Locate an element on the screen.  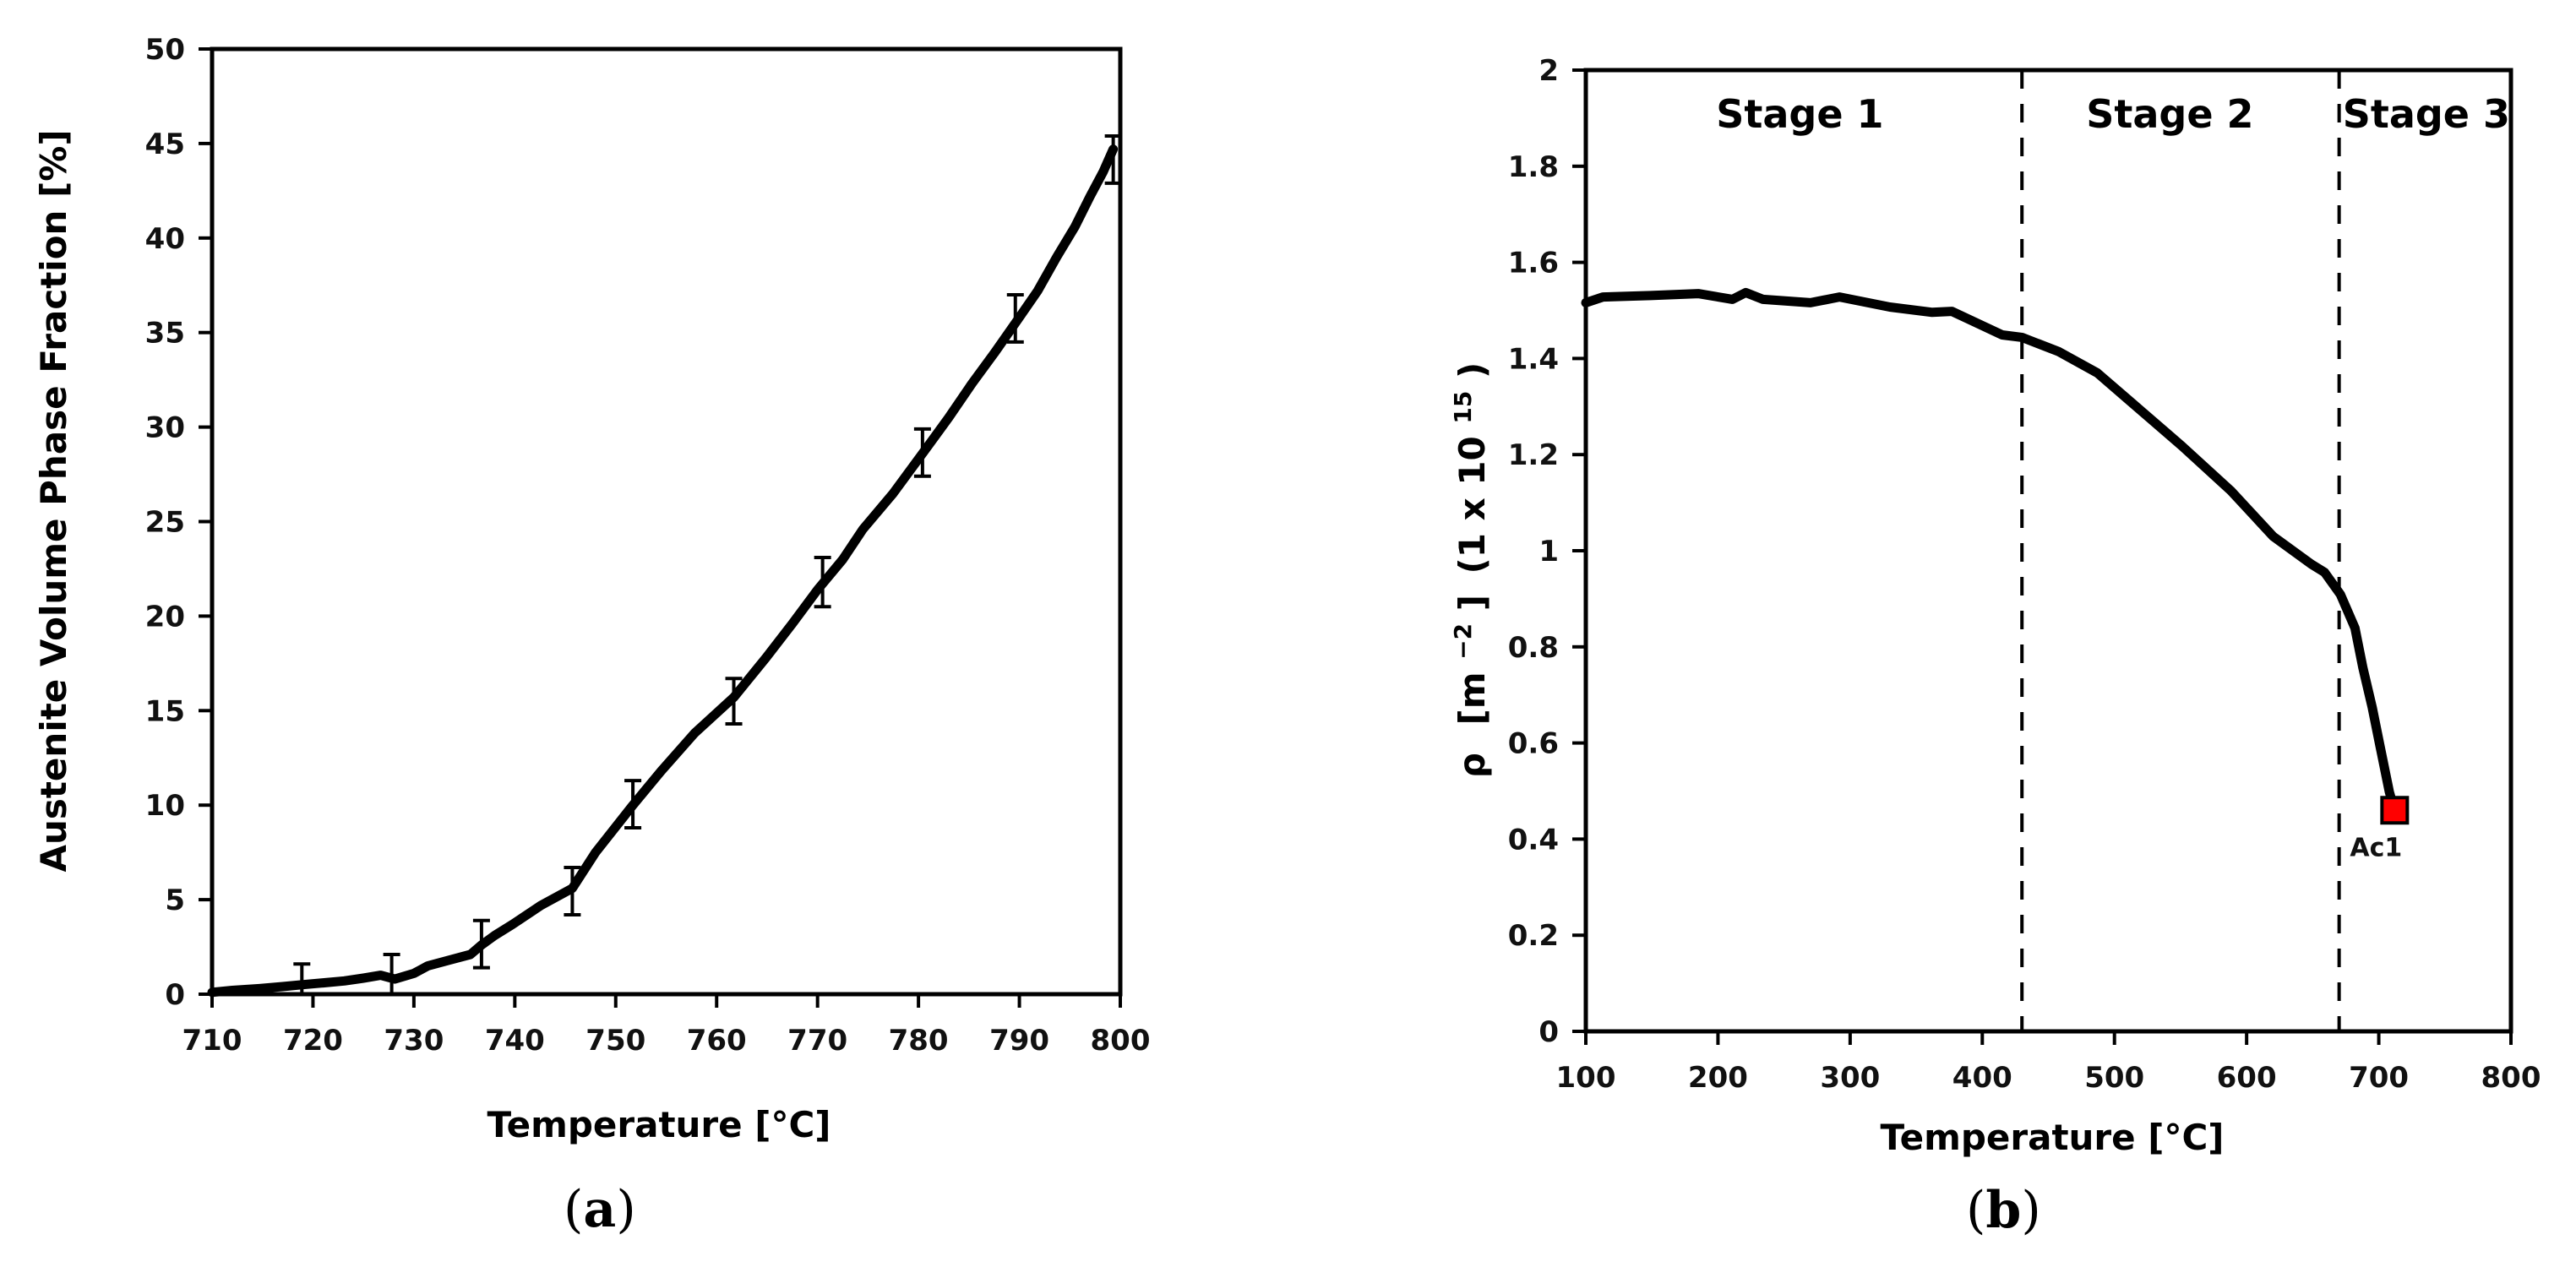
x-tick-label: 790 is located at coordinates (1019, 1041).